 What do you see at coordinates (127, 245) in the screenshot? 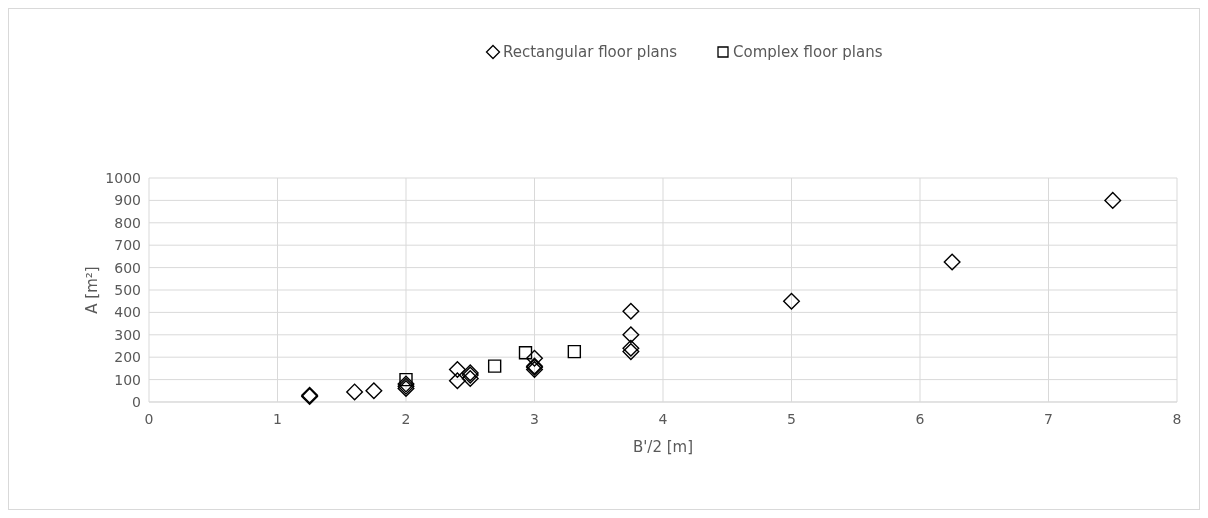
I see `y-tick-label: 700` at bounding box center [127, 245].